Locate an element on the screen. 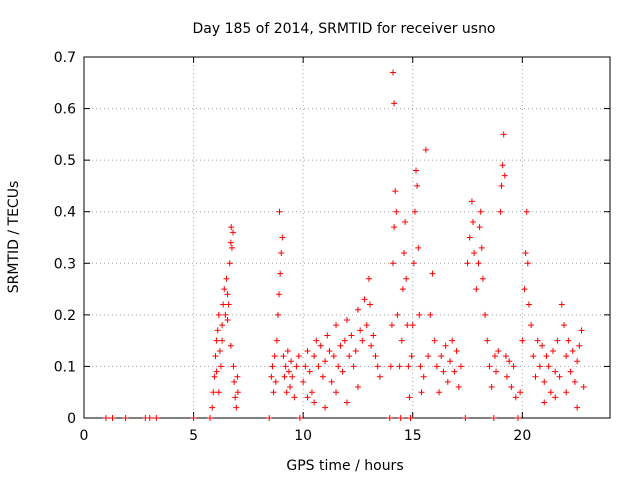 This screenshot has width=640, height=480. y-tick-label: 0.5 is located at coordinates (65, 161).